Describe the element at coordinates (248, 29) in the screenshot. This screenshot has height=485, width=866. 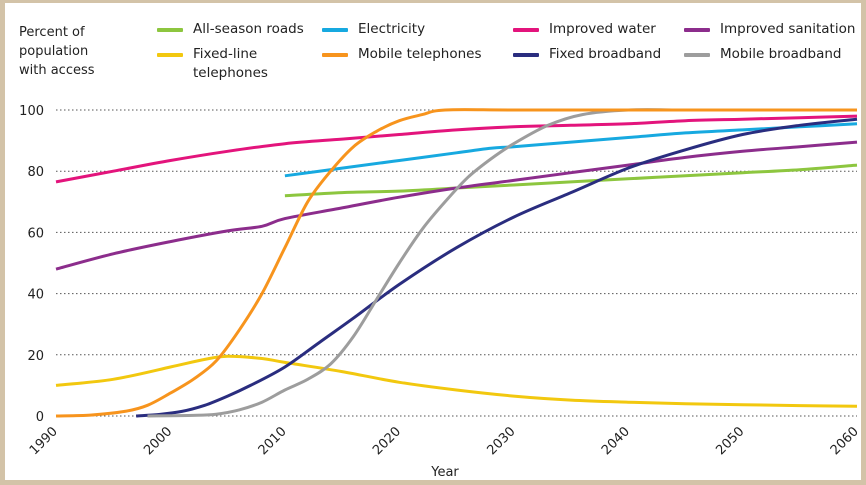
I see `legend-label-all-season-roads: All-season roads` at that location.